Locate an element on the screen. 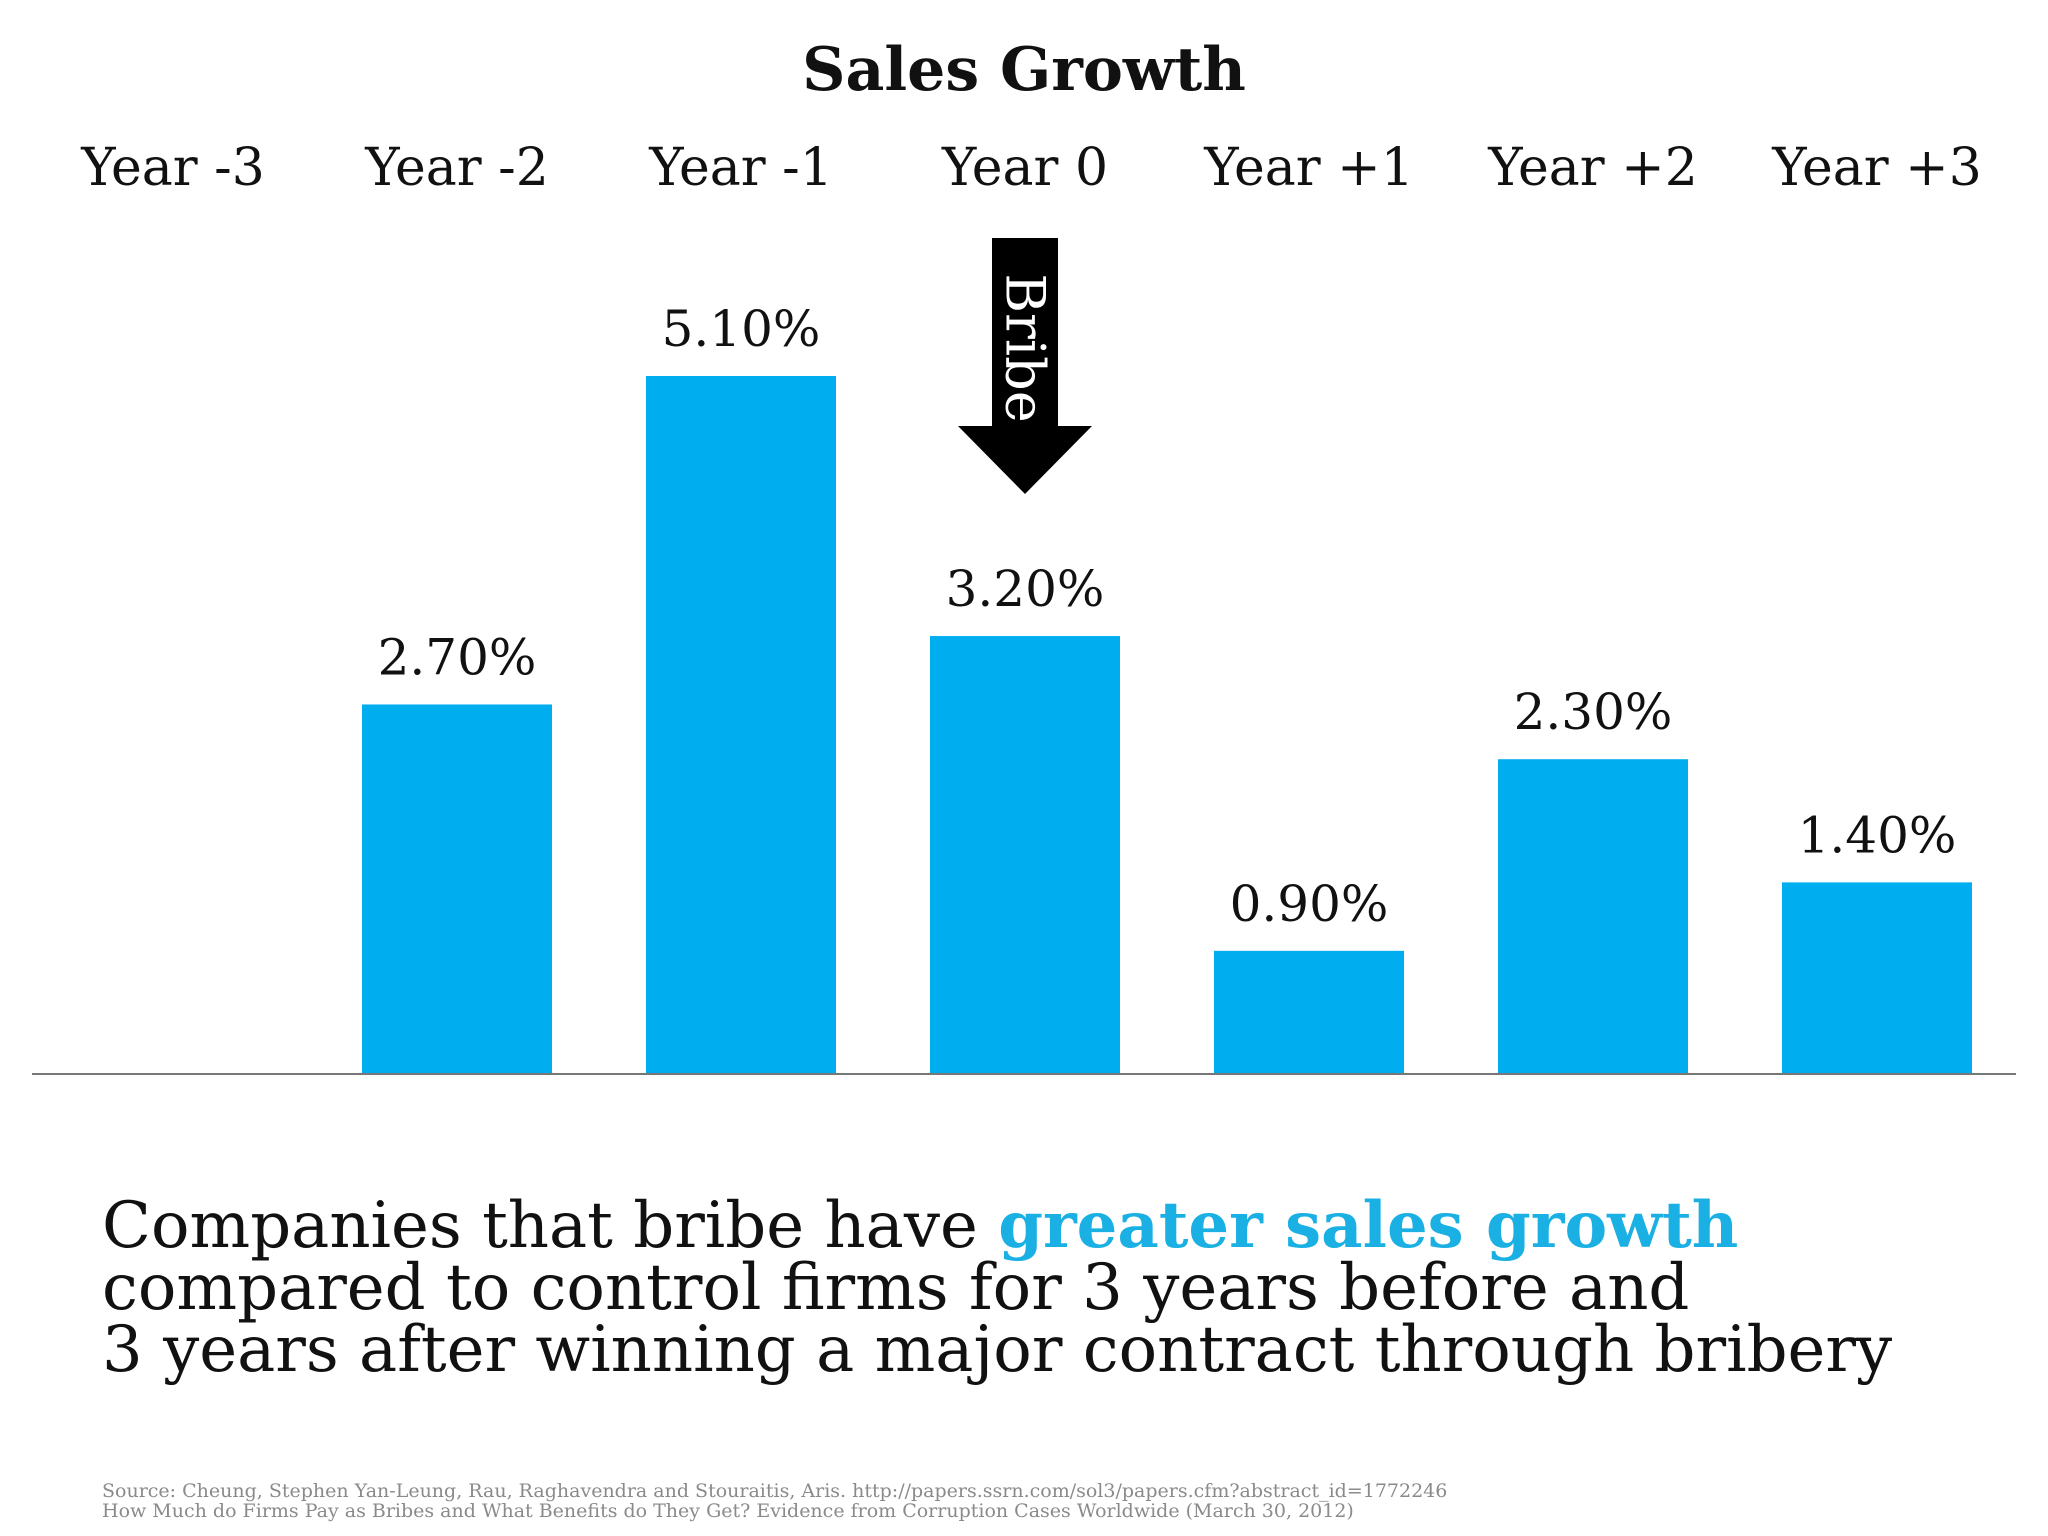 The width and height of the screenshot is (2048, 1536). bribe-label: Bribe is located at coordinates (1025, 347).